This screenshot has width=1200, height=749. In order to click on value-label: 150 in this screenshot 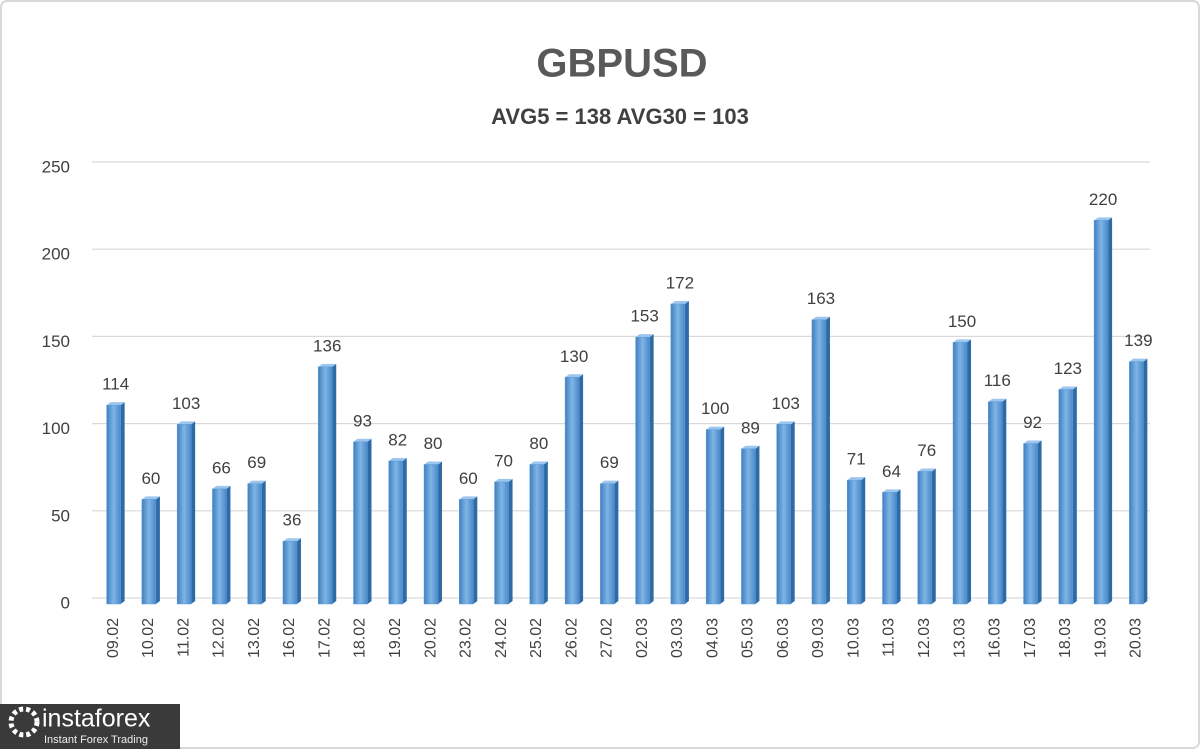, I will do `click(962, 321)`.